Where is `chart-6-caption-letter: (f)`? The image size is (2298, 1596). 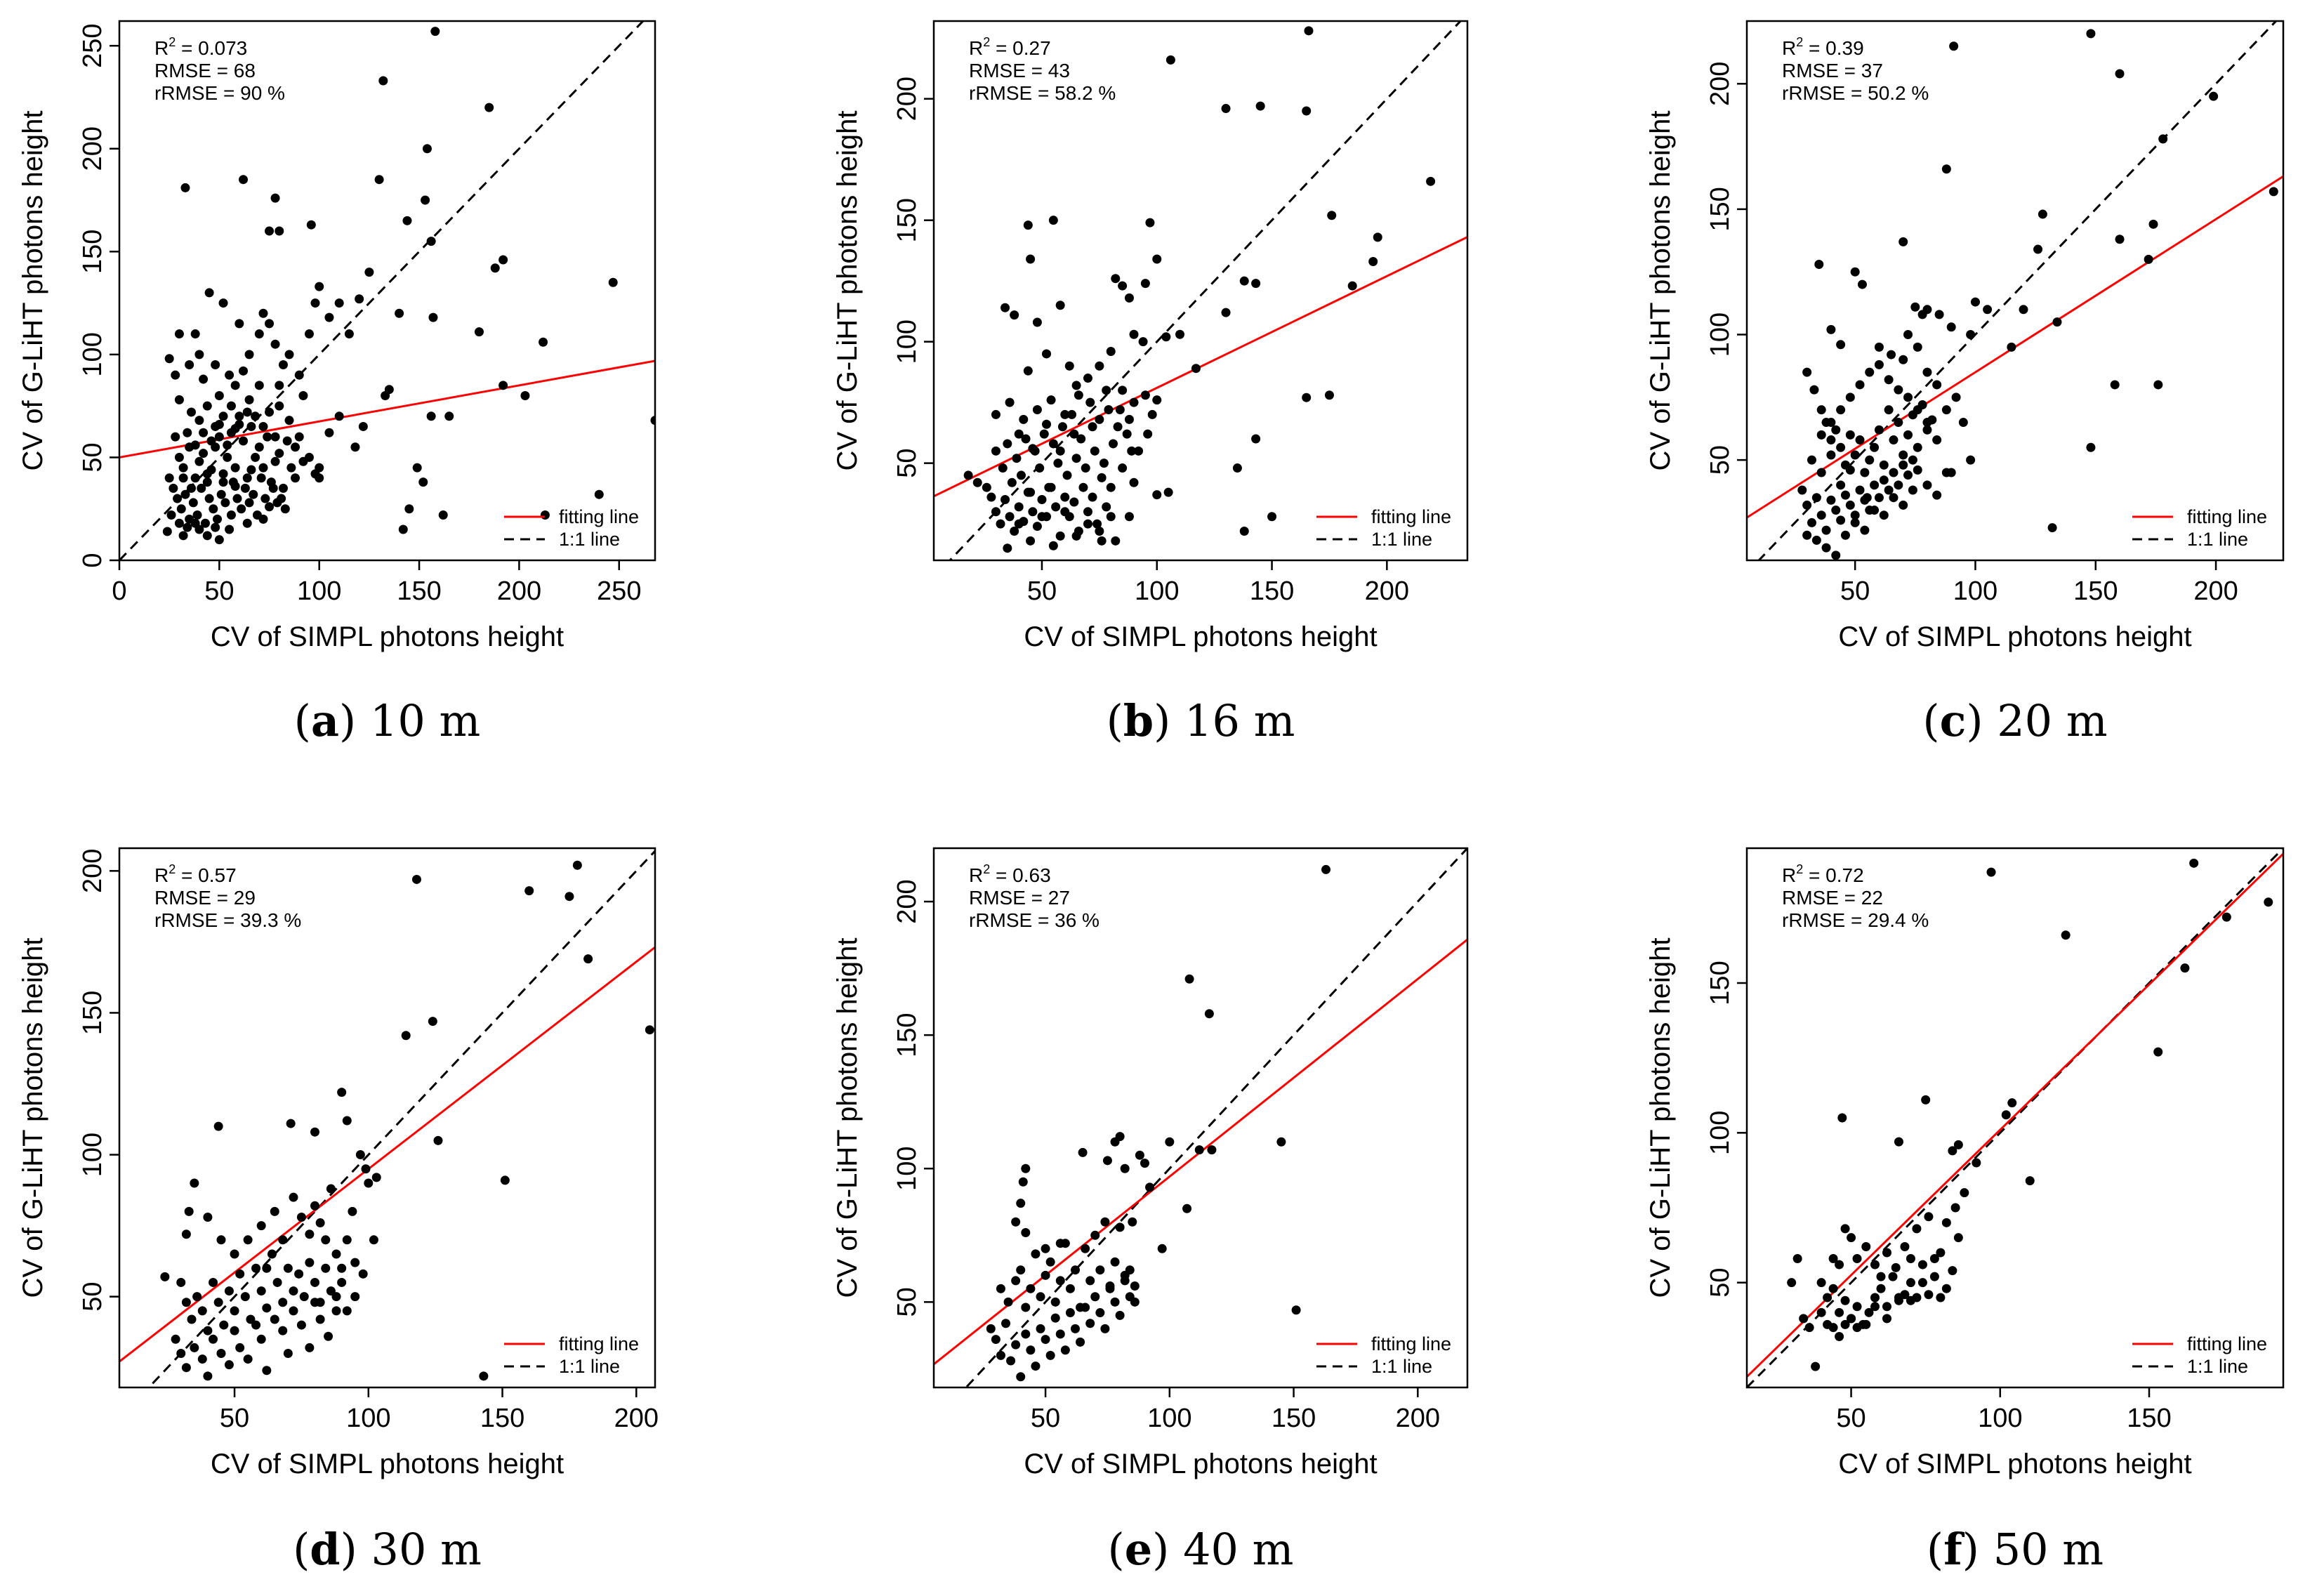 chart-6-caption-letter: (f) is located at coordinates (1952, 1549).